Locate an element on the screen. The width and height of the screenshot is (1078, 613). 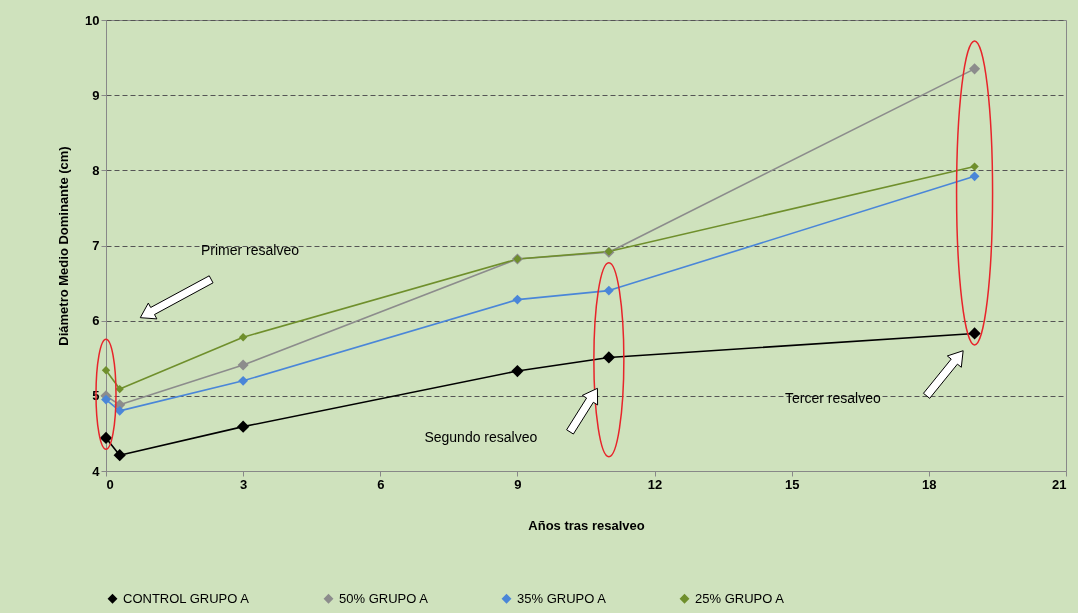
y-tick-label: 7 is located at coordinates (96, 245).